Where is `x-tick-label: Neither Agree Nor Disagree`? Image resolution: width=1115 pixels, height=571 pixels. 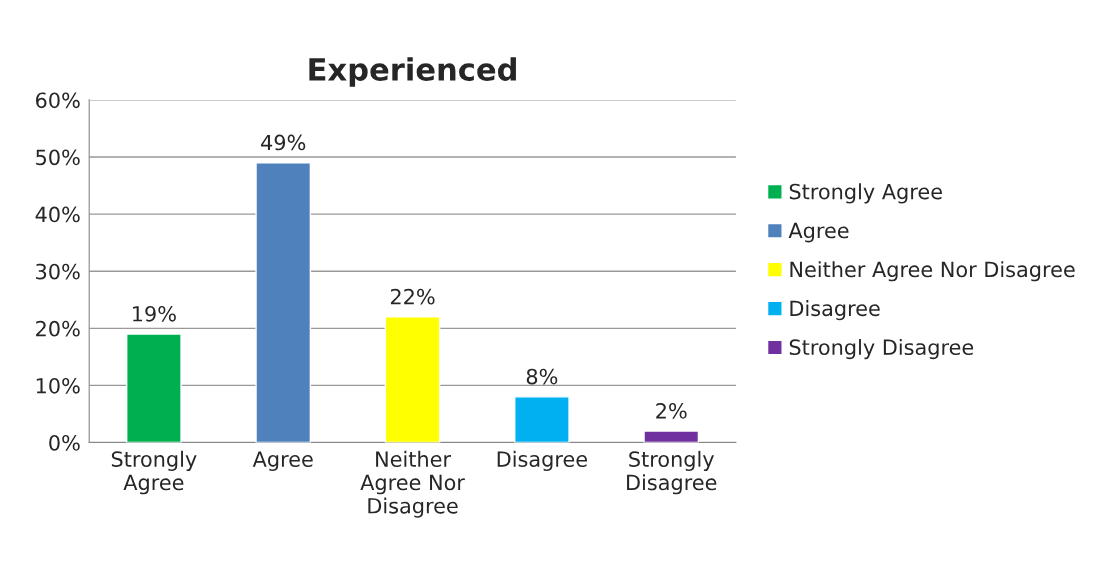
x-tick-label: Neither Agree Nor Disagree is located at coordinates (412, 484).